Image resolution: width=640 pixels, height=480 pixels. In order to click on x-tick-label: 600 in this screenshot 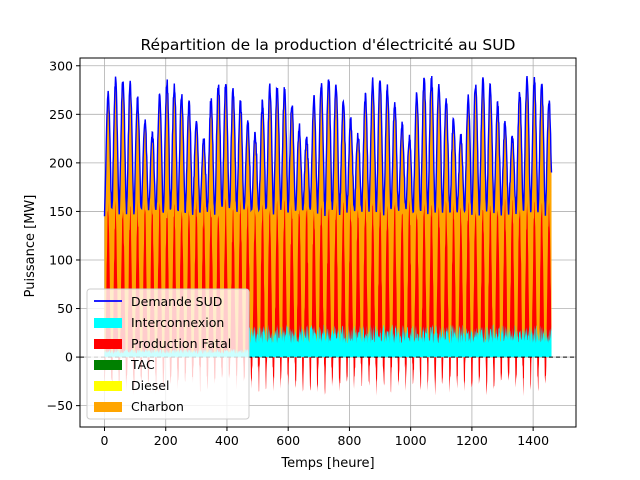, I will do `click(288, 440)`.